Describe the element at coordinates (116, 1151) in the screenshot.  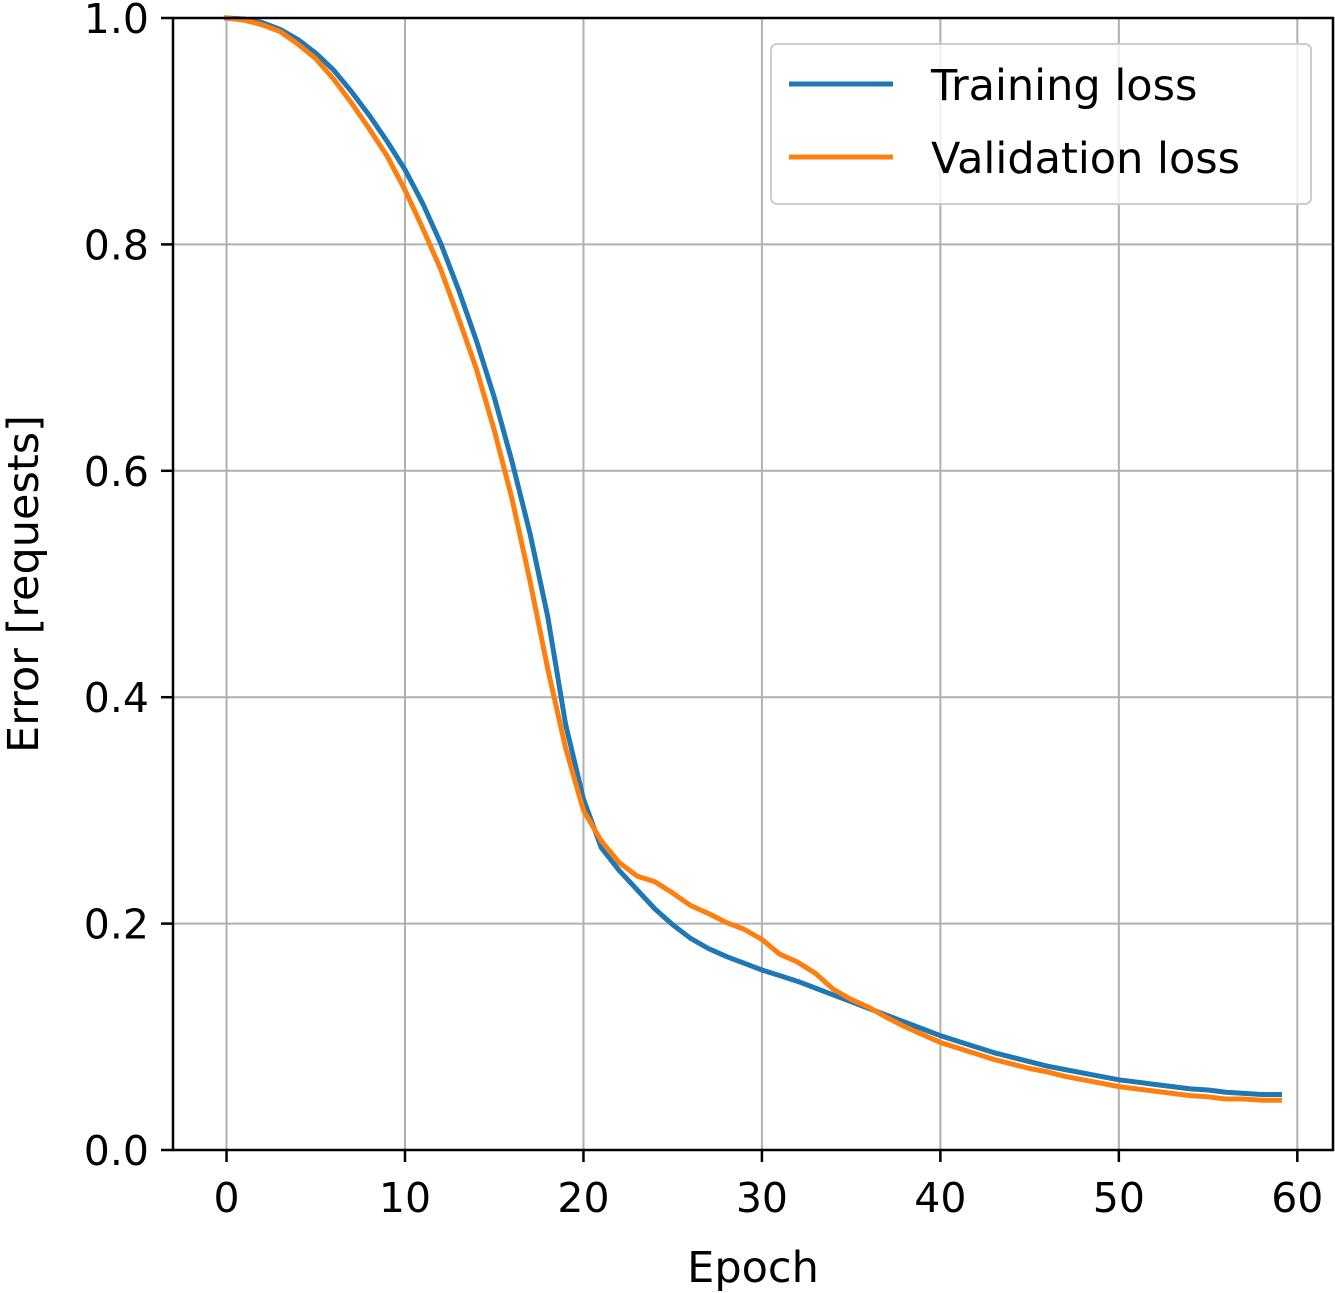
I see `y-tick-label: 0.0` at that location.